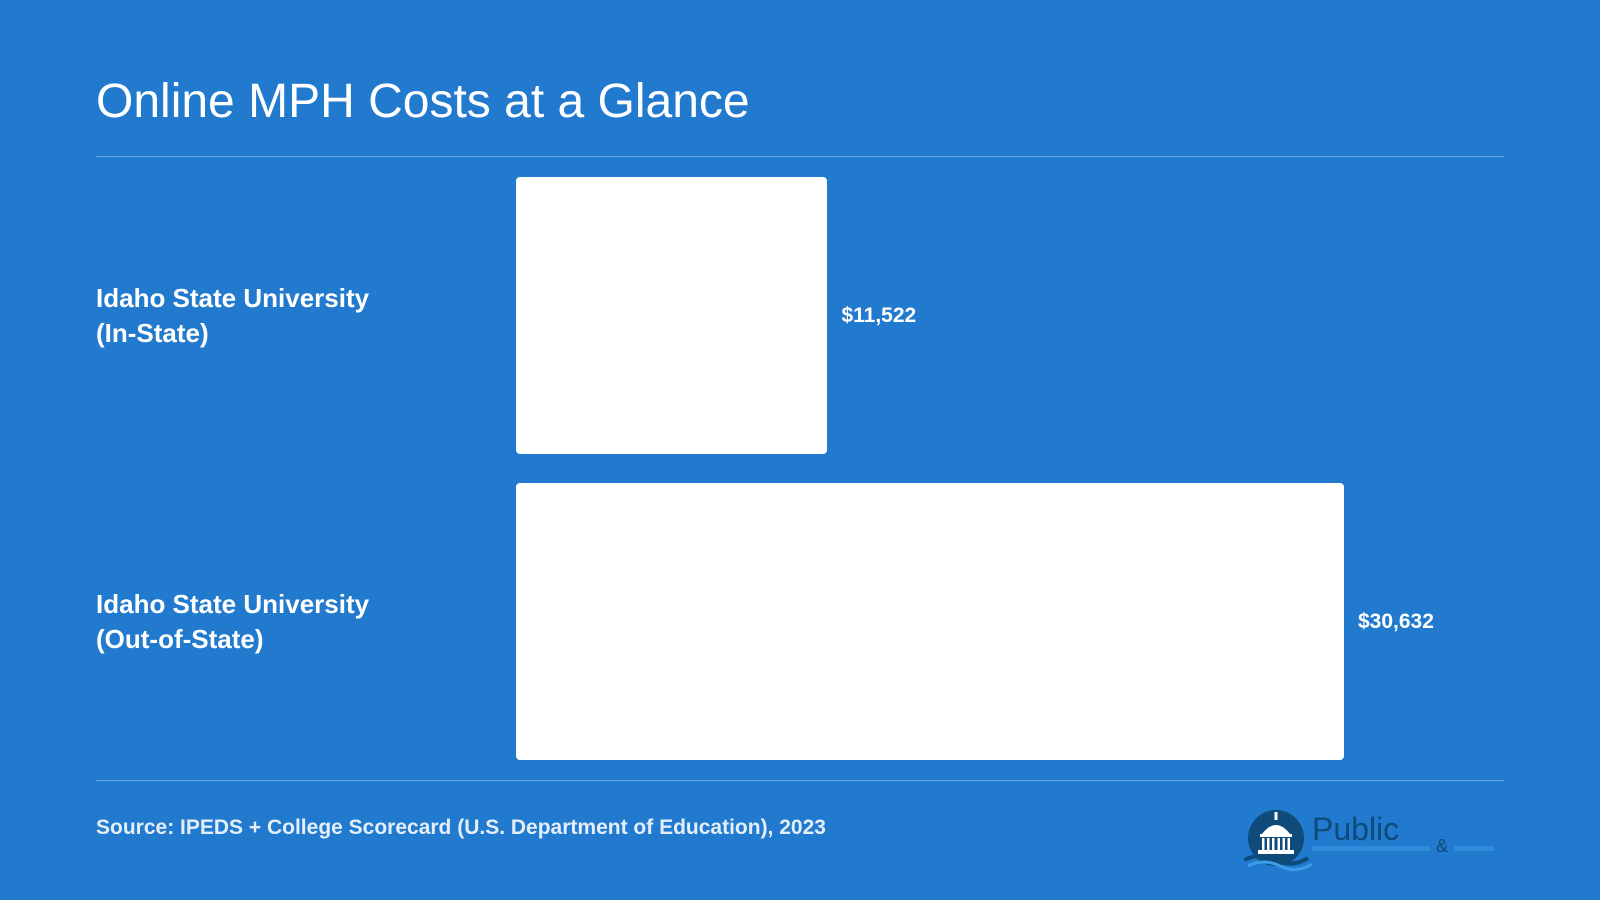 This screenshot has height=900, width=1600. I want to click on category-label-0: Idaho State University (In-State), so click(286, 316).